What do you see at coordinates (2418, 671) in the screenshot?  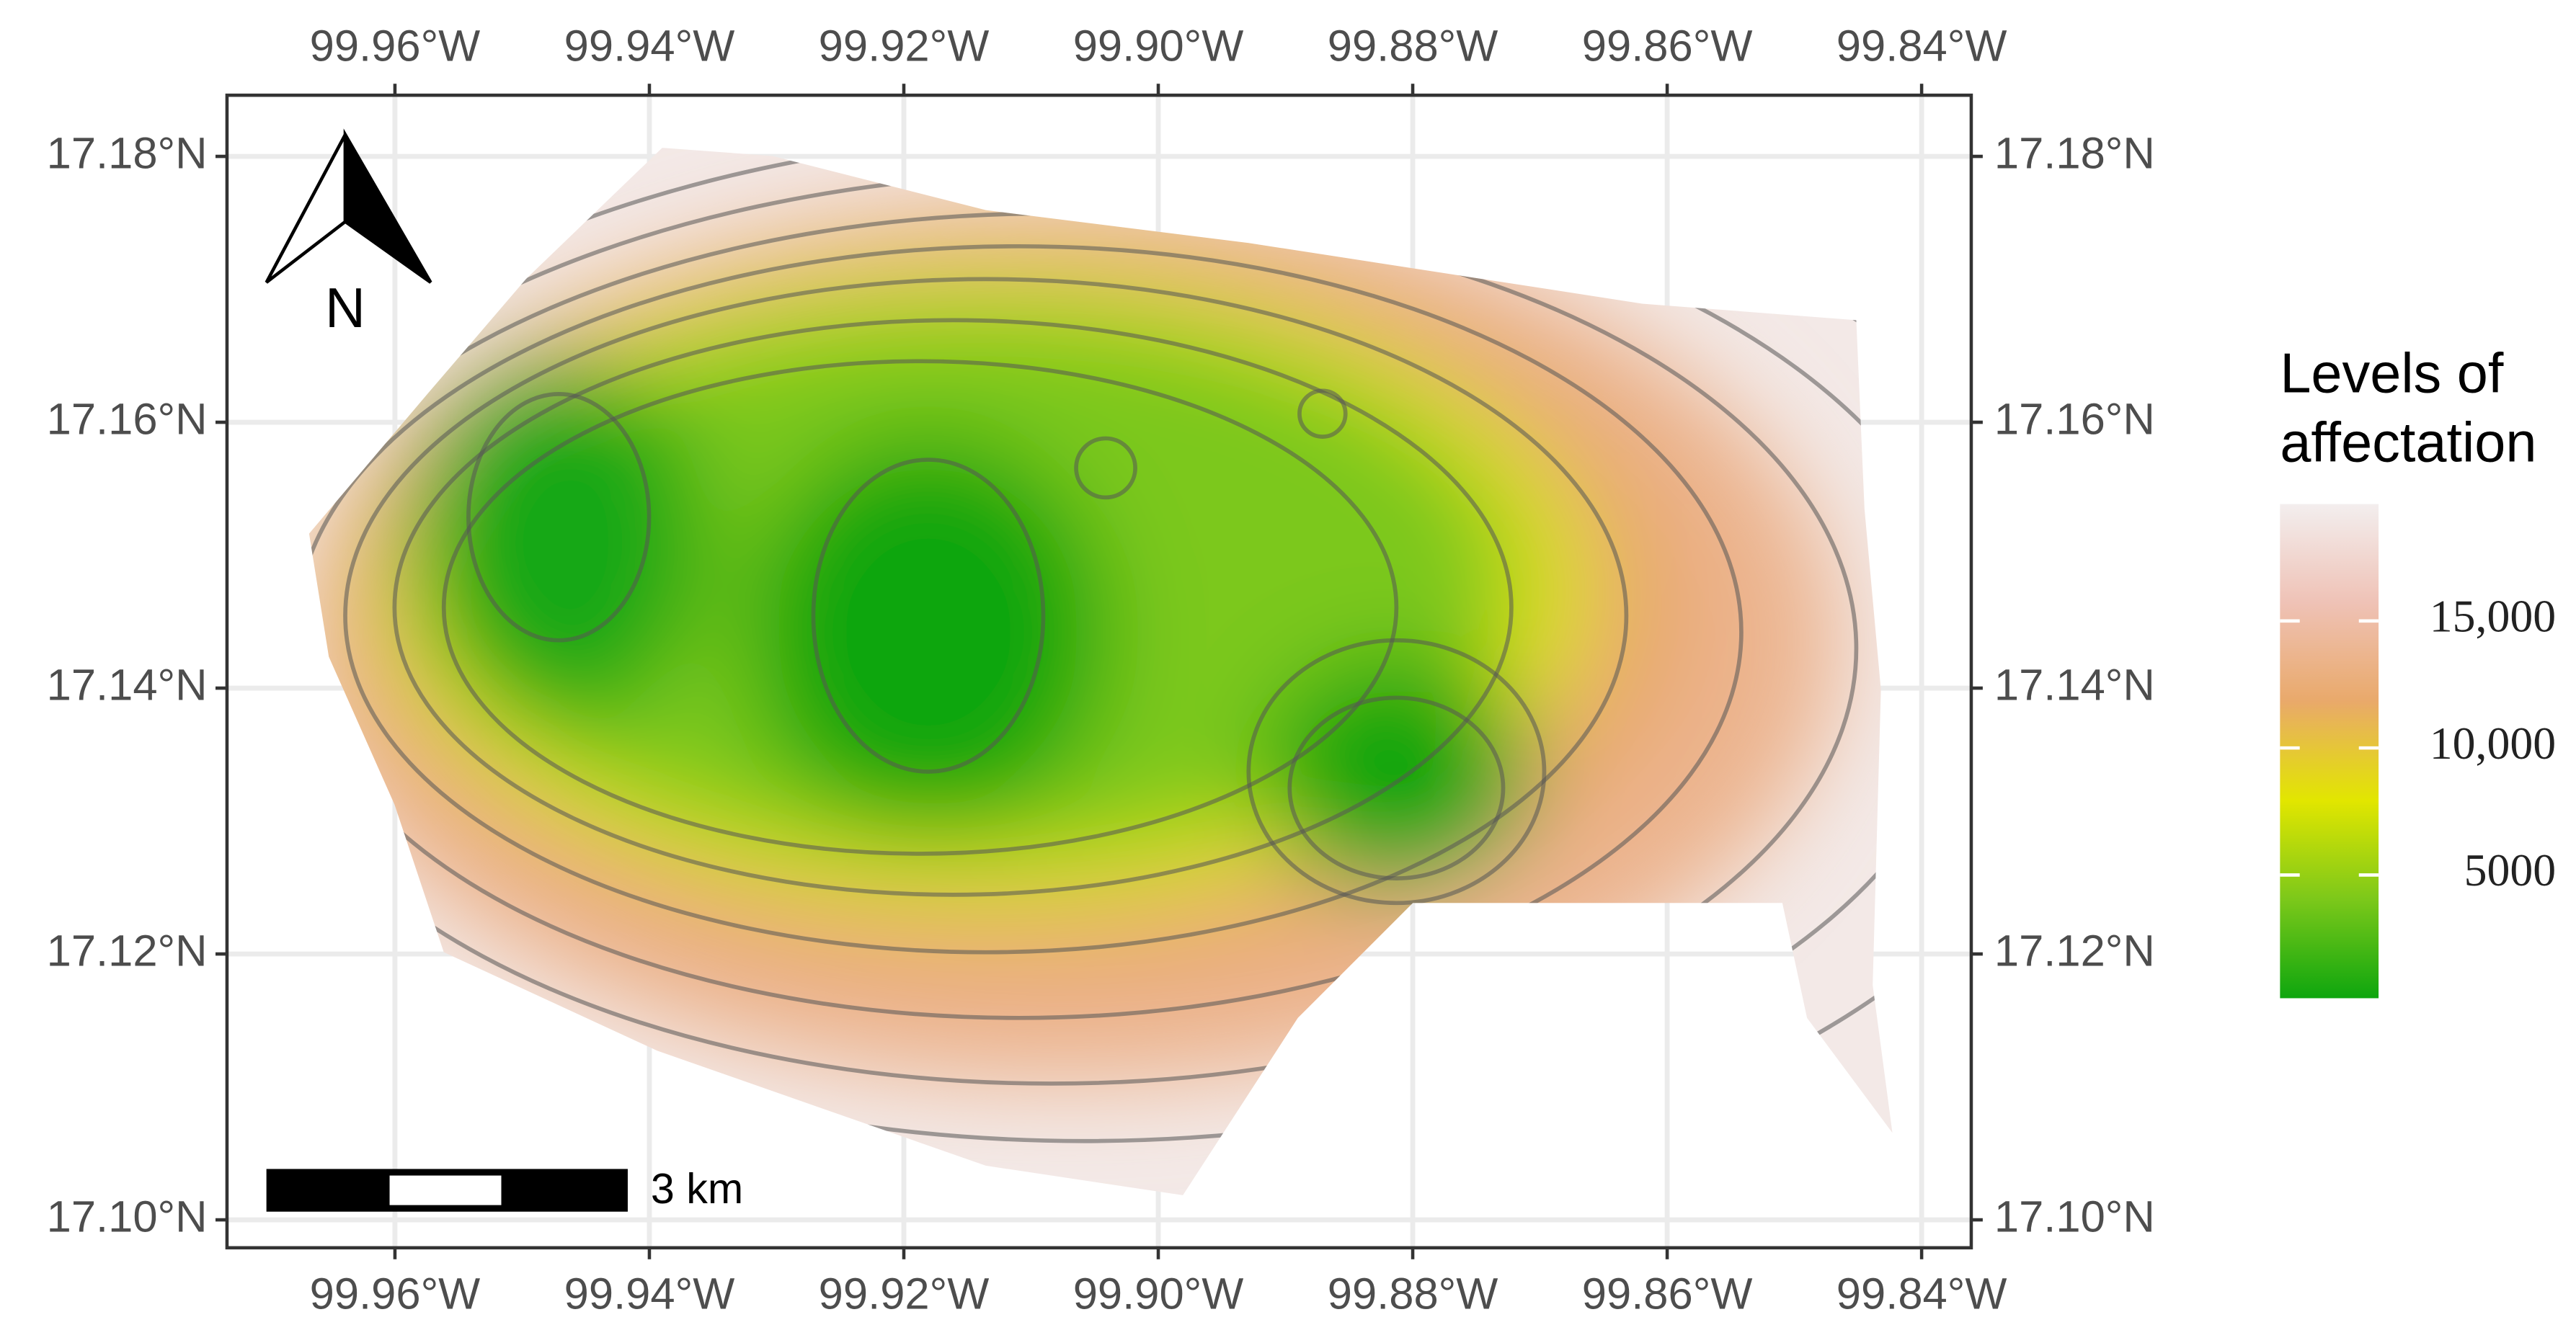 I see `legend: Levels of affectation 5000 10,000 15,000` at bounding box center [2418, 671].